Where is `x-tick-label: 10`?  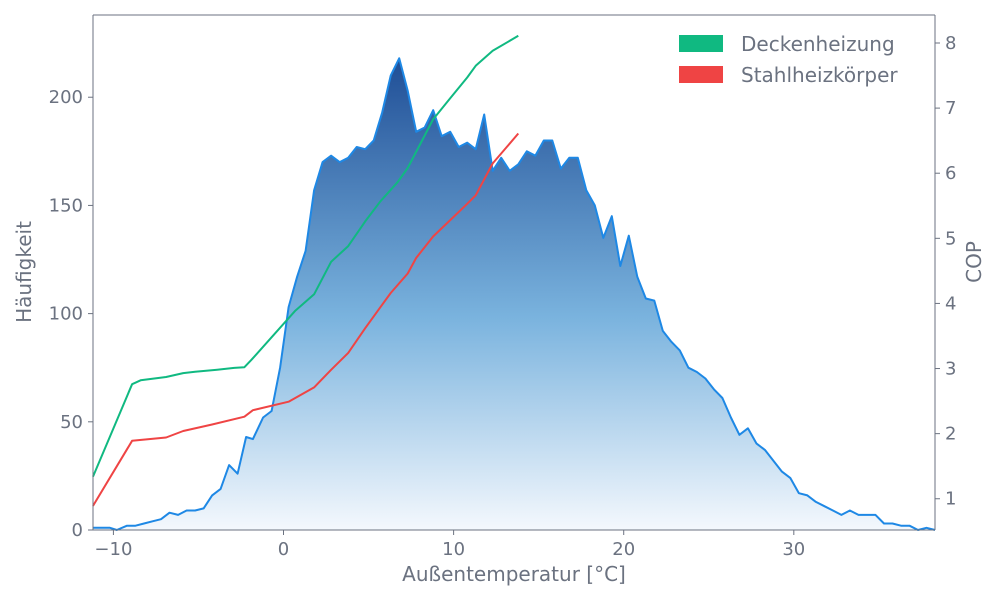 x-tick-label: 10 is located at coordinates (453, 549).